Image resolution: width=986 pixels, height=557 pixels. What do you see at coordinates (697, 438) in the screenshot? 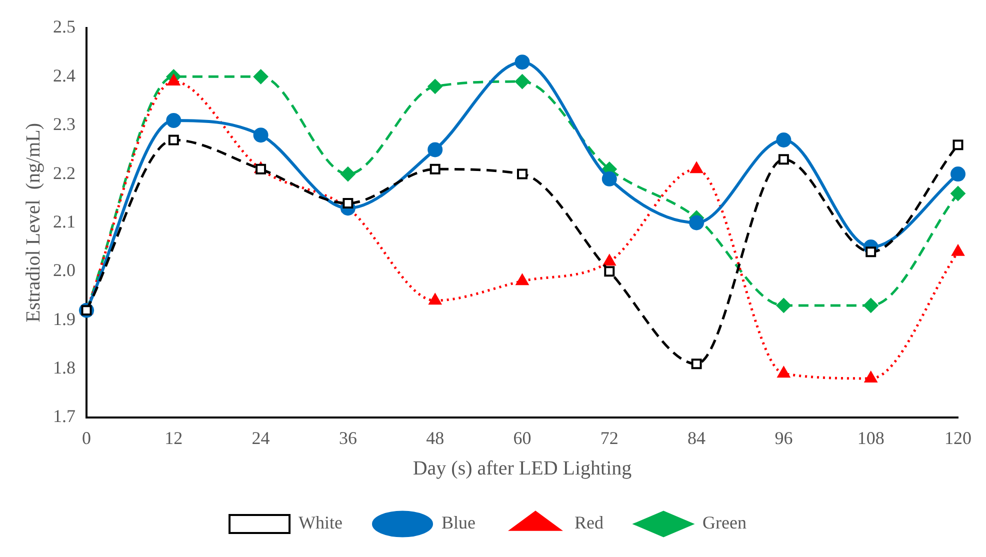
I see `x-tick-label: 84` at bounding box center [697, 438].